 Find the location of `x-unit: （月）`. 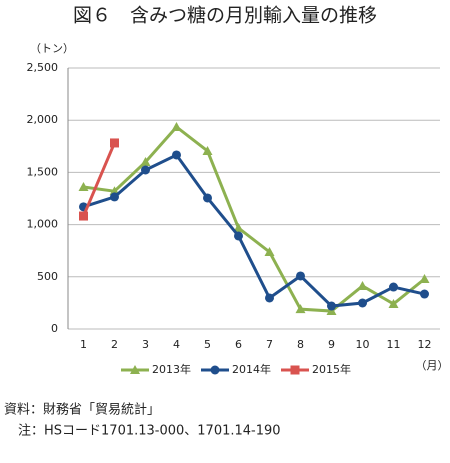

x-unit: （月） is located at coordinates (432, 365).